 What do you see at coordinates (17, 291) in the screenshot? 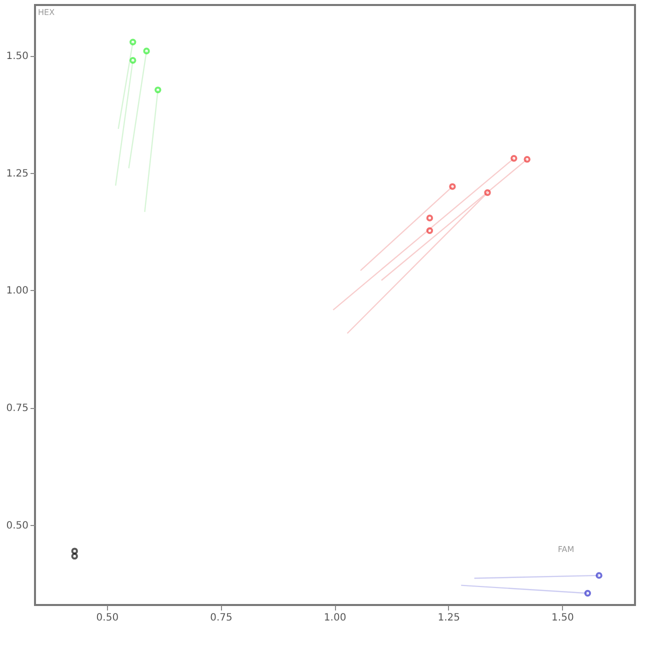
I see `y-tick-label: 1.00` at bounding box center [17, 291].